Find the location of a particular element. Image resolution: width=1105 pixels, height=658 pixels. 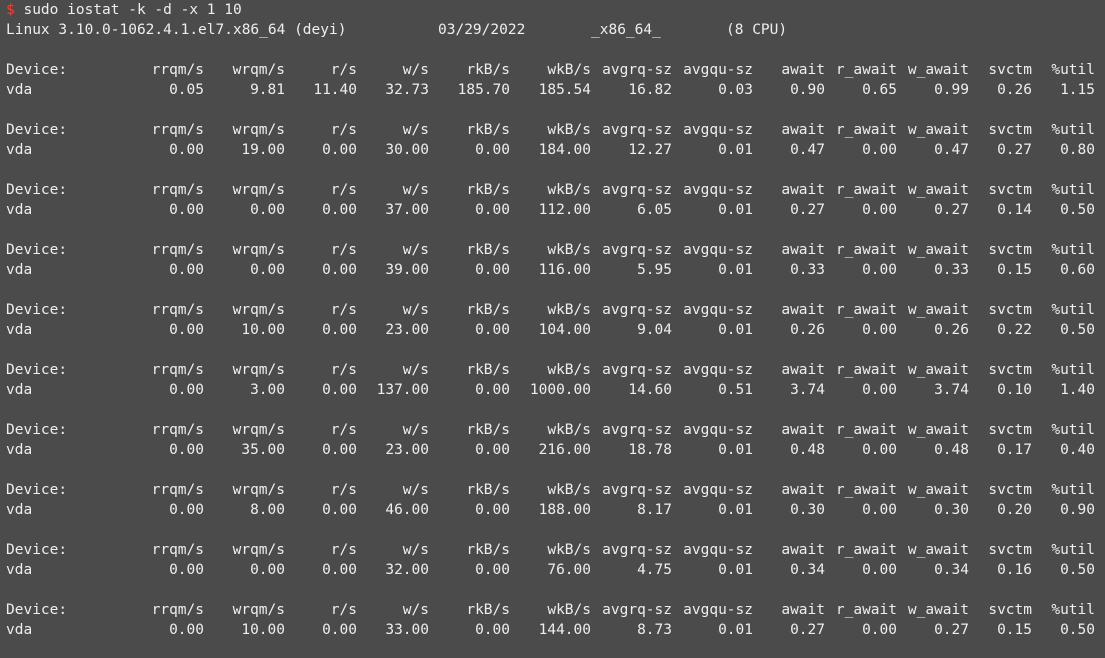

metric-value: 35.00 is located at coordinates (263, 450).